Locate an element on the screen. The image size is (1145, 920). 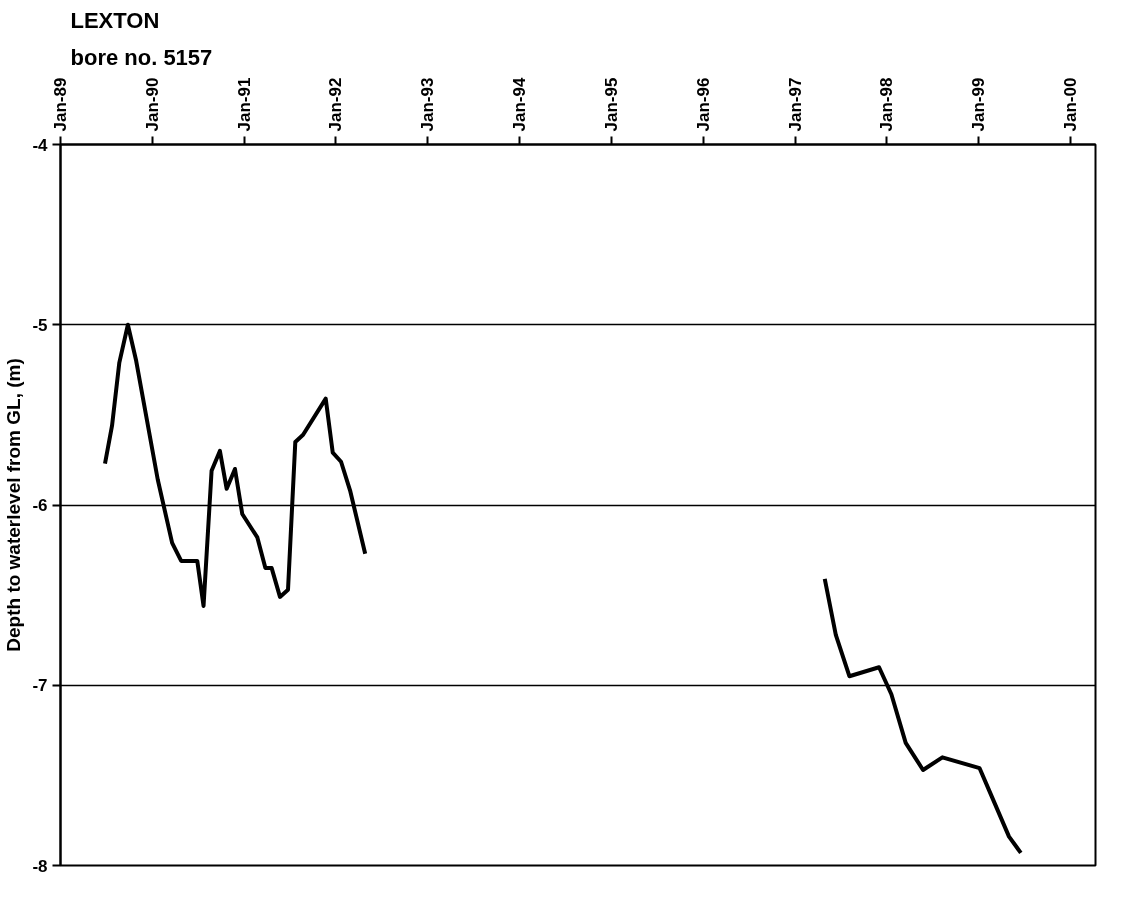
x-tick-label: Jan-00 is located at coordinates (1070, 104).